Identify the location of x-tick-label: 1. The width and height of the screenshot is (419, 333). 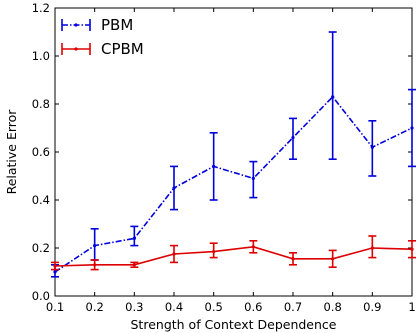
(411, 307).